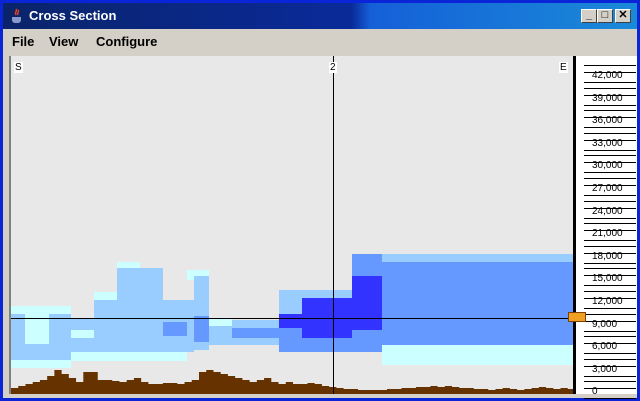 The height and width of the screenshot is (401, 640). What do you see at coordinates (127, 41) in the screenshot?
I see `menu-configure: Configure` at bounding box center [127, 41].